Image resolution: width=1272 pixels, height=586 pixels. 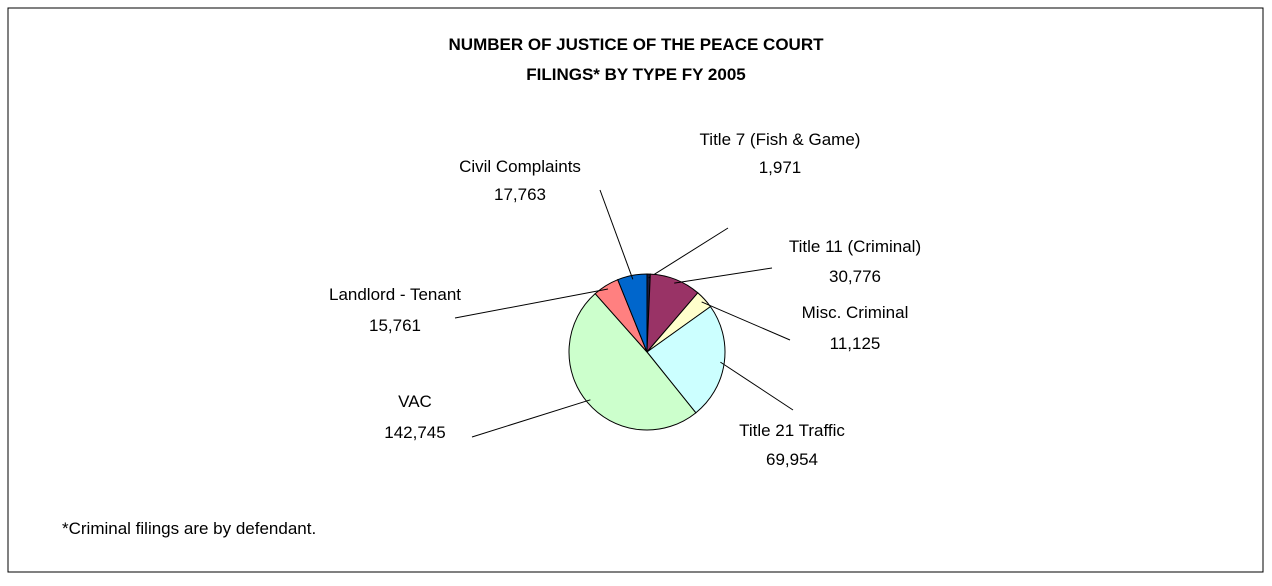 I want to click on value-label: 69,954, so click(x=792, y=459).